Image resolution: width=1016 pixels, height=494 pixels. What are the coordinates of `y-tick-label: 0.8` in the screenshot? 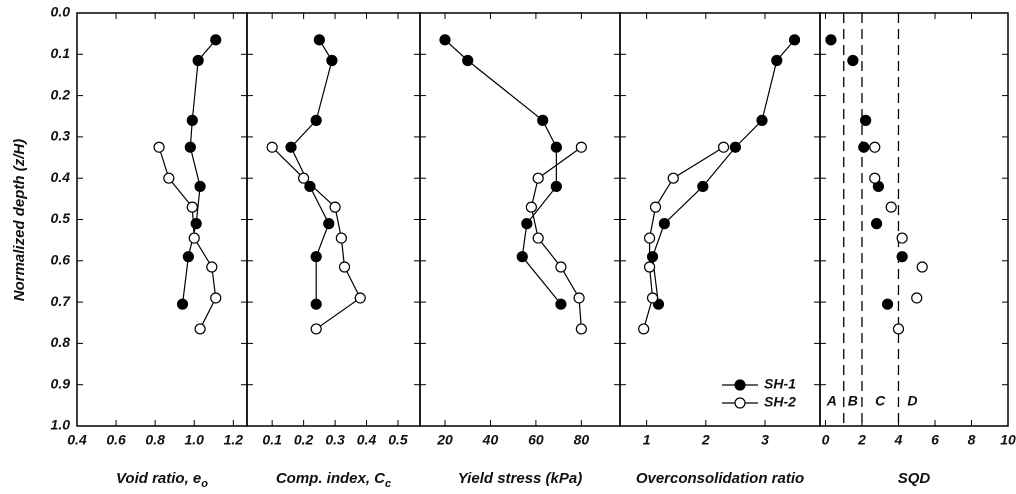 It's located at (61, 342).